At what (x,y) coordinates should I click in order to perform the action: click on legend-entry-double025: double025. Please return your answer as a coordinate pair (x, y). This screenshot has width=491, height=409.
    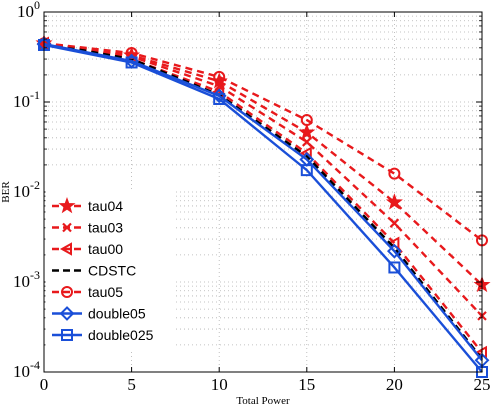
    Looking at the image, I should click on (103, 335).